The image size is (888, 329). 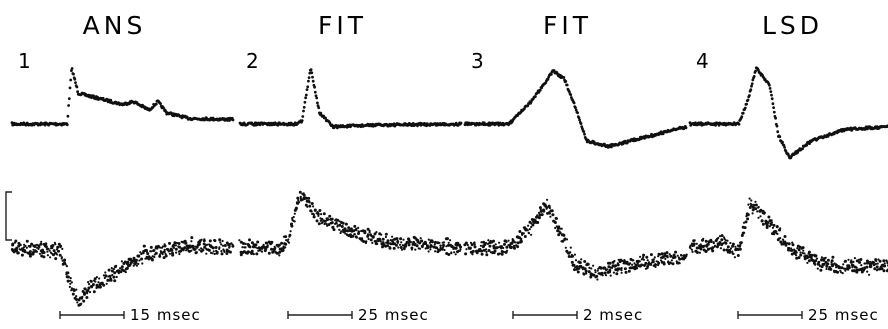 What do you see at coordinates (320, 315) in the screenshot?
I see `time-scale-bar` at bounding box center [320, 315].